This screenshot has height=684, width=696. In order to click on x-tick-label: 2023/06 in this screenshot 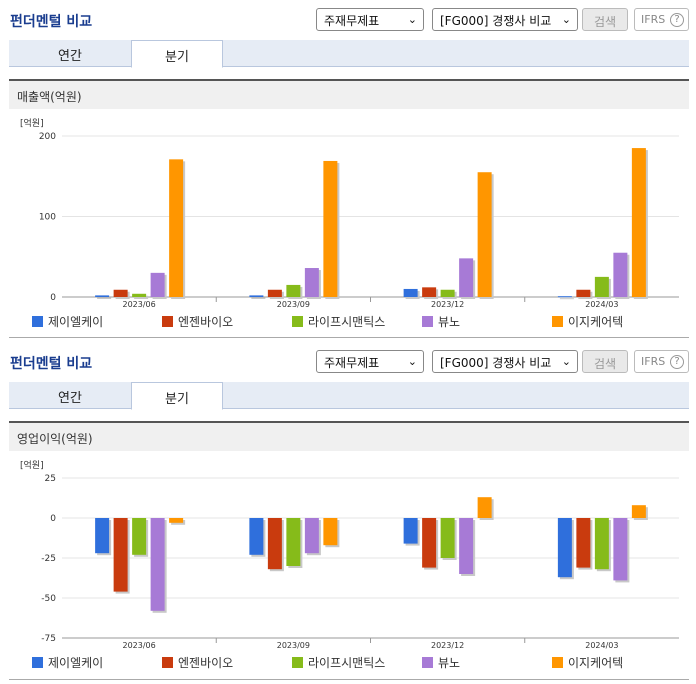, I will do `click(139, 645)`.